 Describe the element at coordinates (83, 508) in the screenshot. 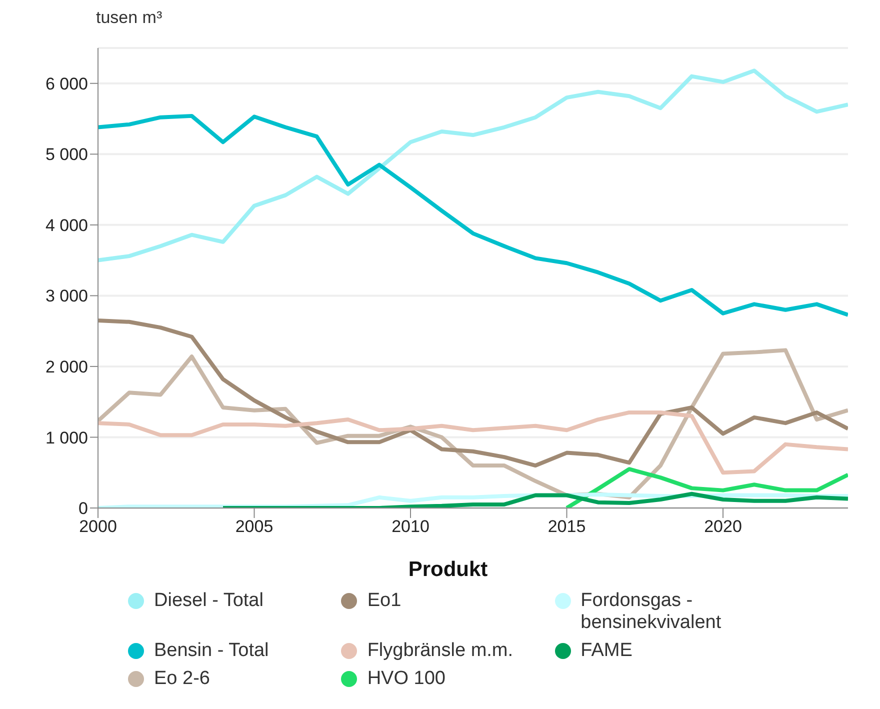

I see `y-tick-label: 0` at that location.